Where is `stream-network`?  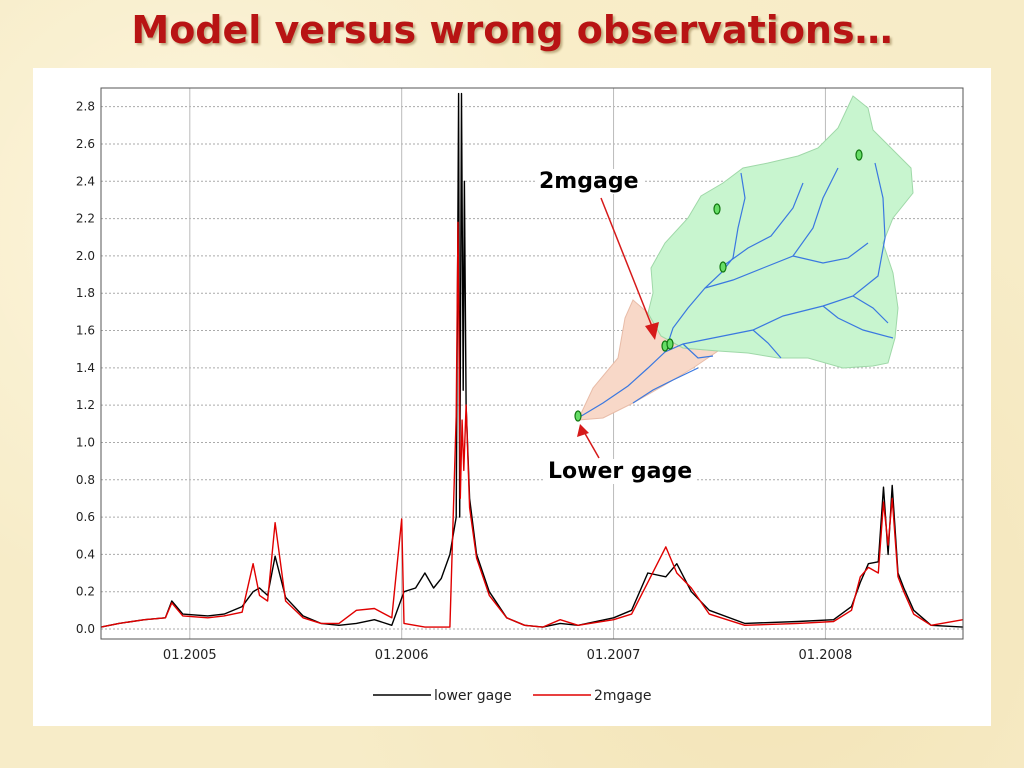
stream-network is located at coordinates (735, 290).